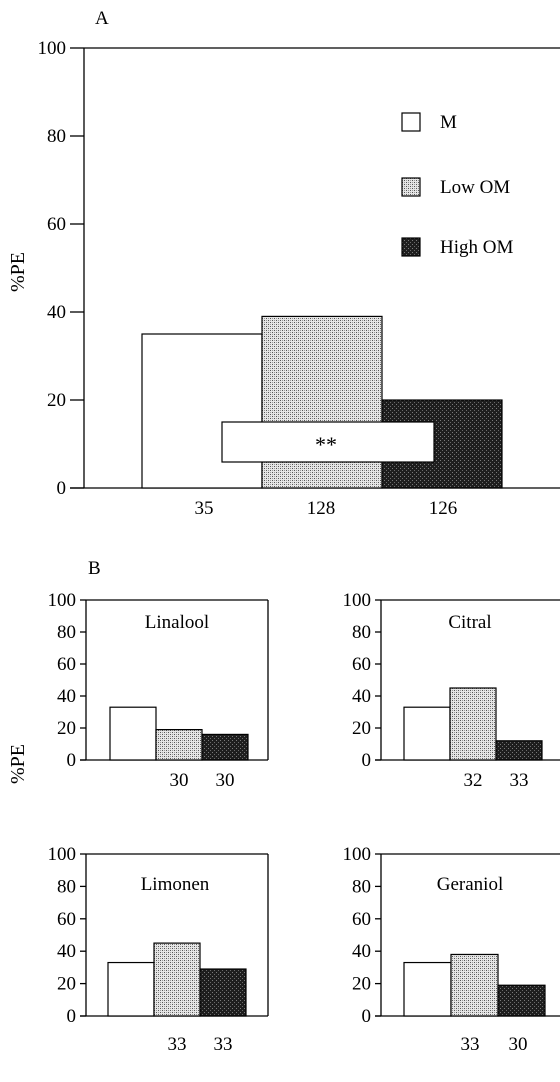 Image resolution: width=560 pixels, height=1082 pixels. What do you see at coordinates (427, 733) in the screenshot?
I see `chart2-bar-m` at bounding box center [427, 733].